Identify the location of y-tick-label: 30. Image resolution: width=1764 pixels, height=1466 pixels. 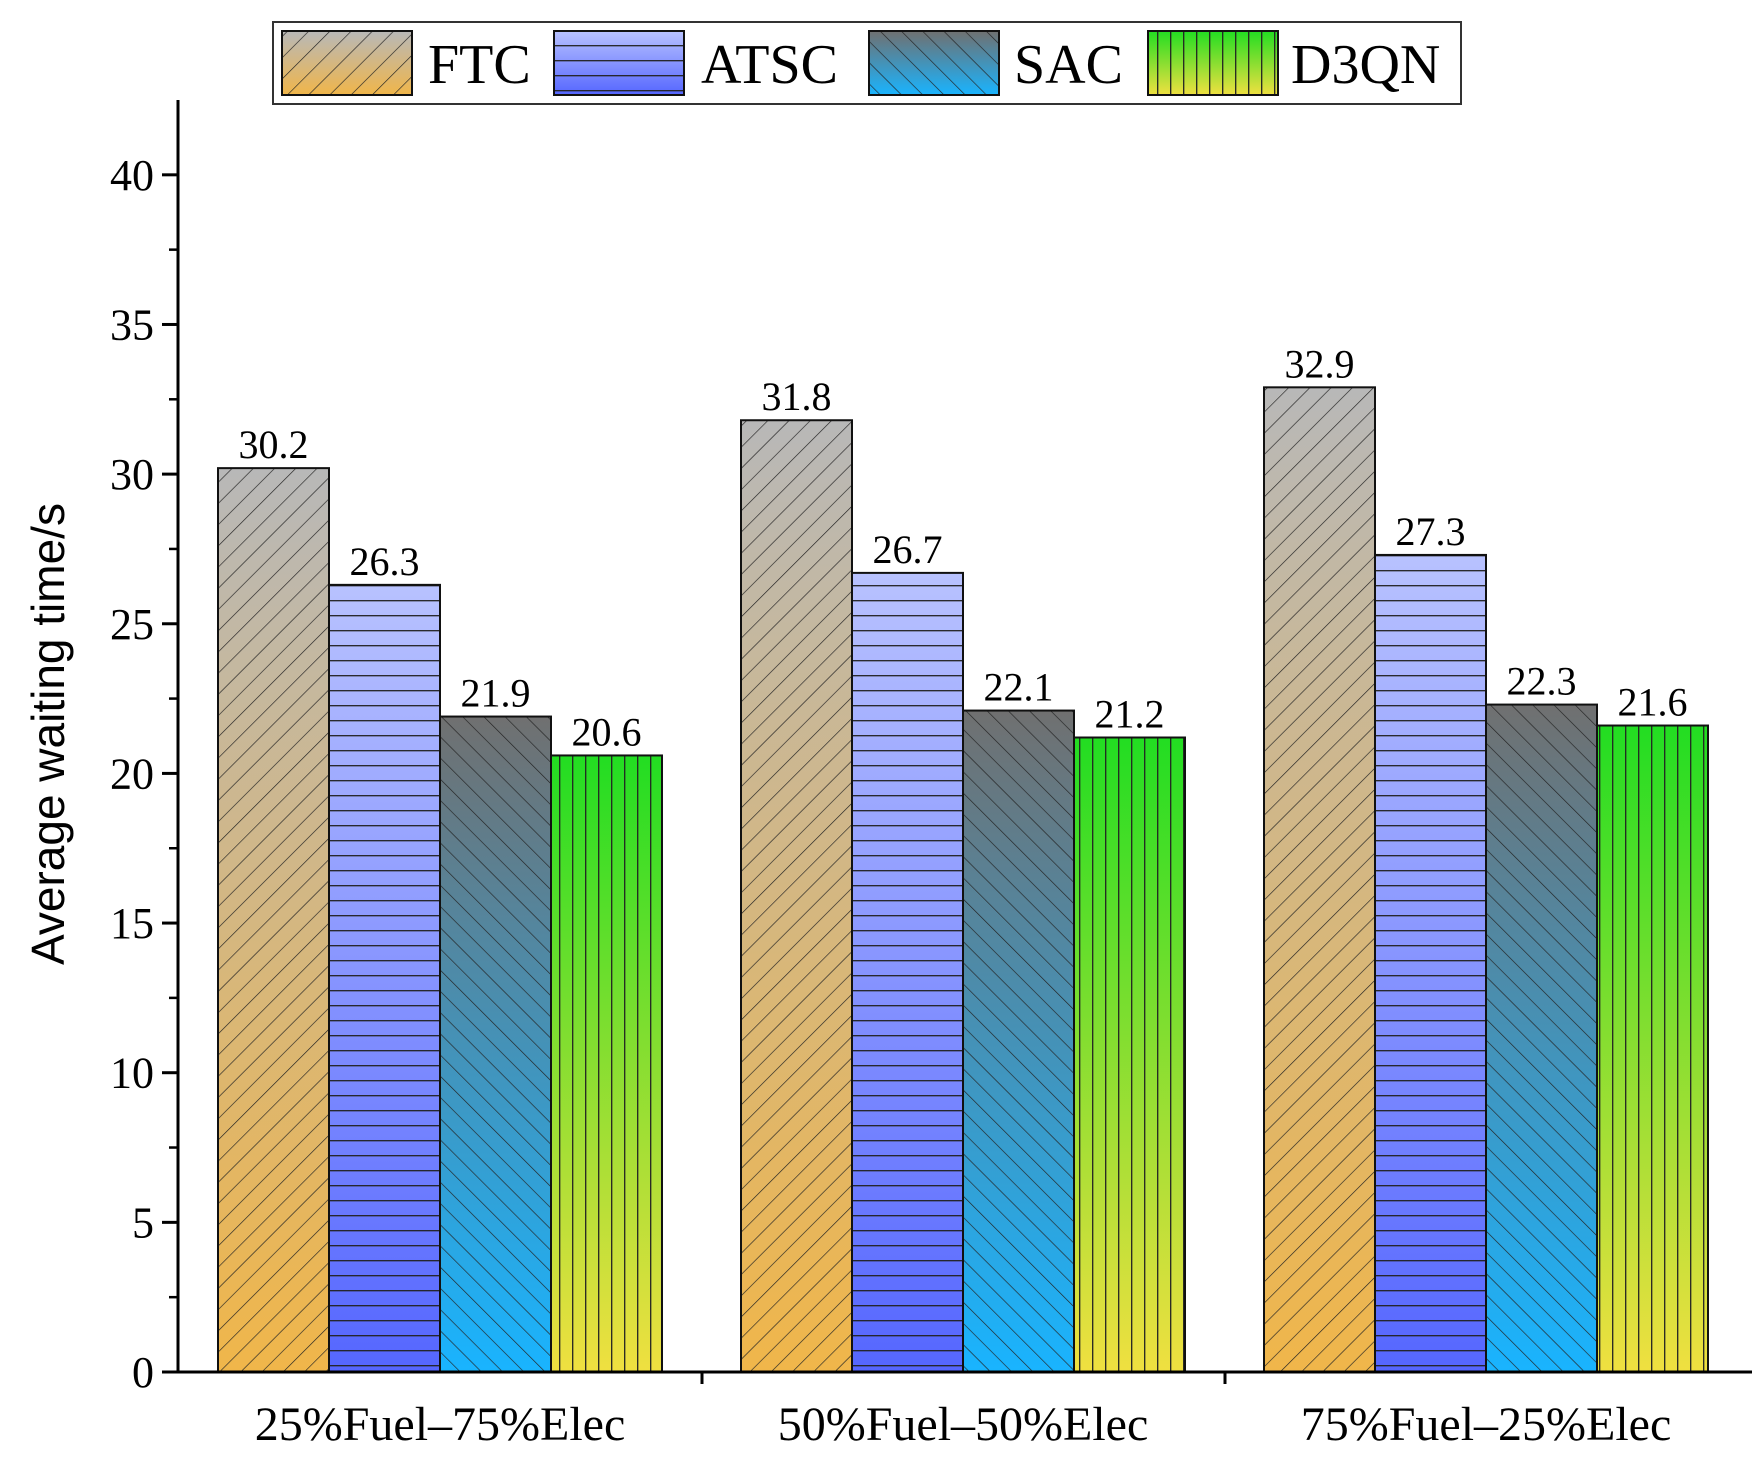
(132, 474).